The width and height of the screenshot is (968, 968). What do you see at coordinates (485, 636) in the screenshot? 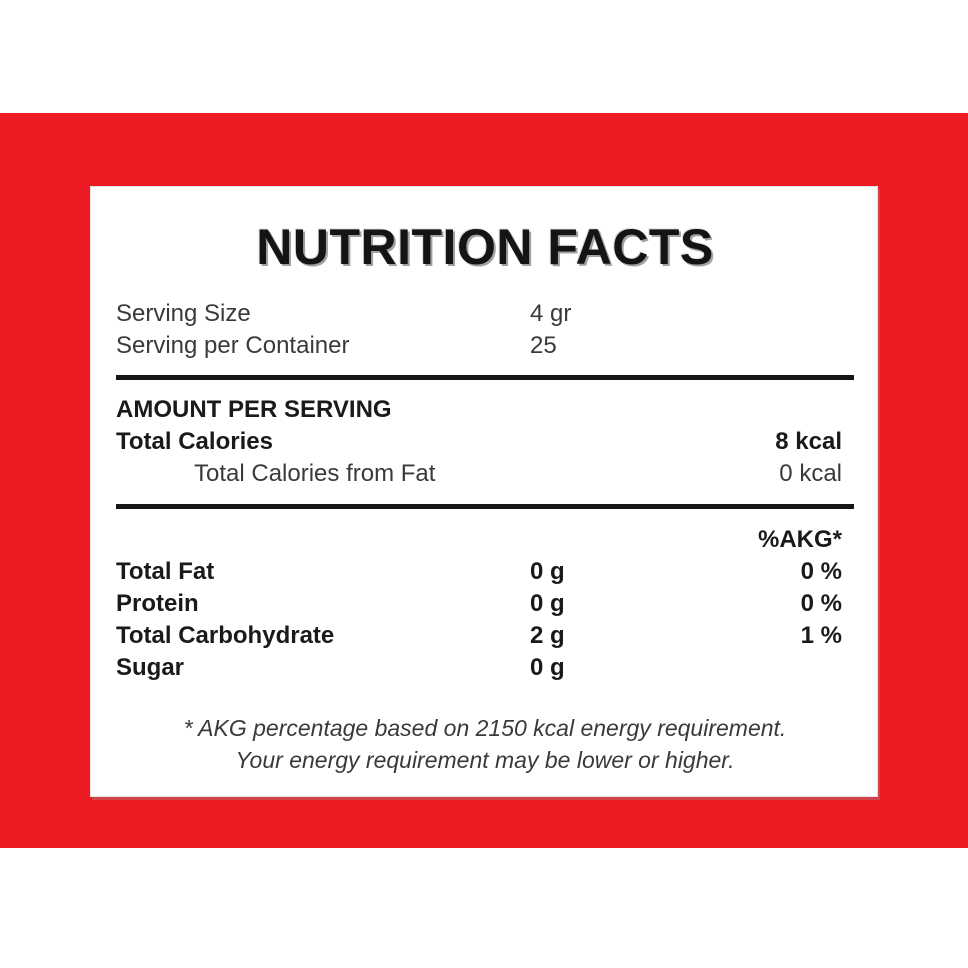
I see `total-carbohydrate-row: Total Carbohydrate 2 g 1 %` at bounding box center [485, 636].